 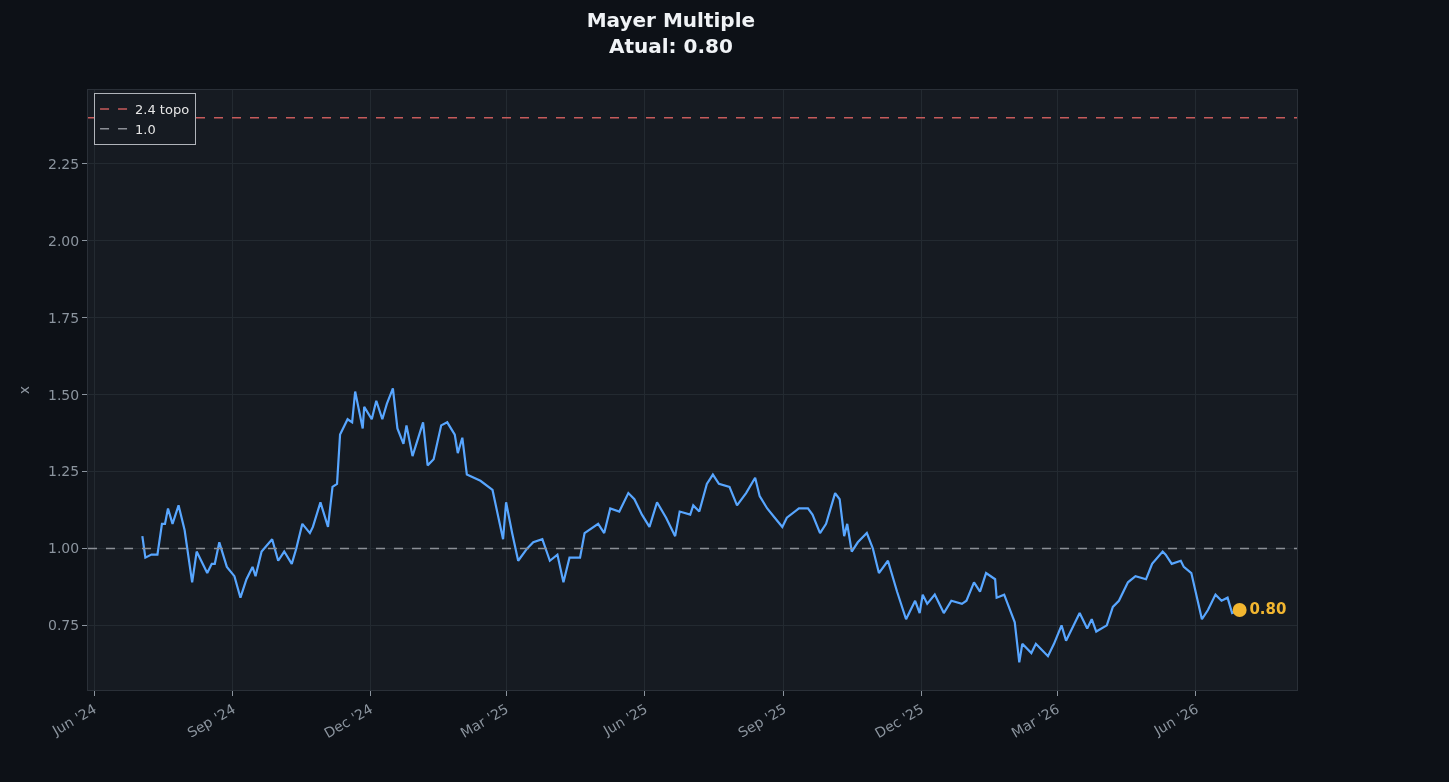 I want to click on chart-title: Mayer Multiple, so click(x=671, y=20).